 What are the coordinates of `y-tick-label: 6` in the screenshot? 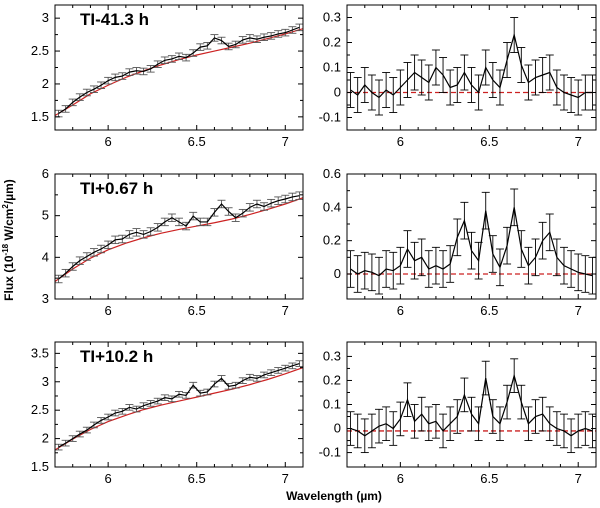 It's located at (45, 173).